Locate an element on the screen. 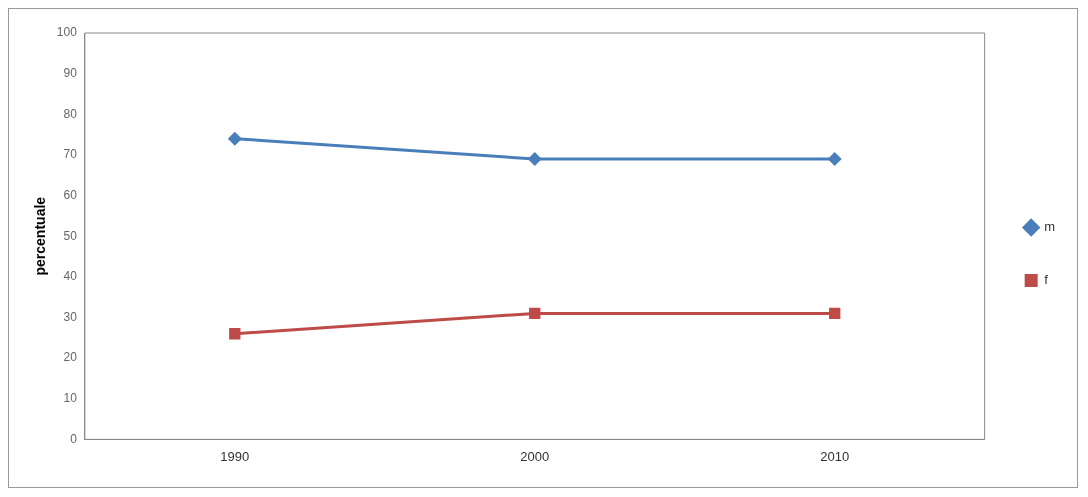  y-tick-label: 0 is located at coordinates (74, 438).